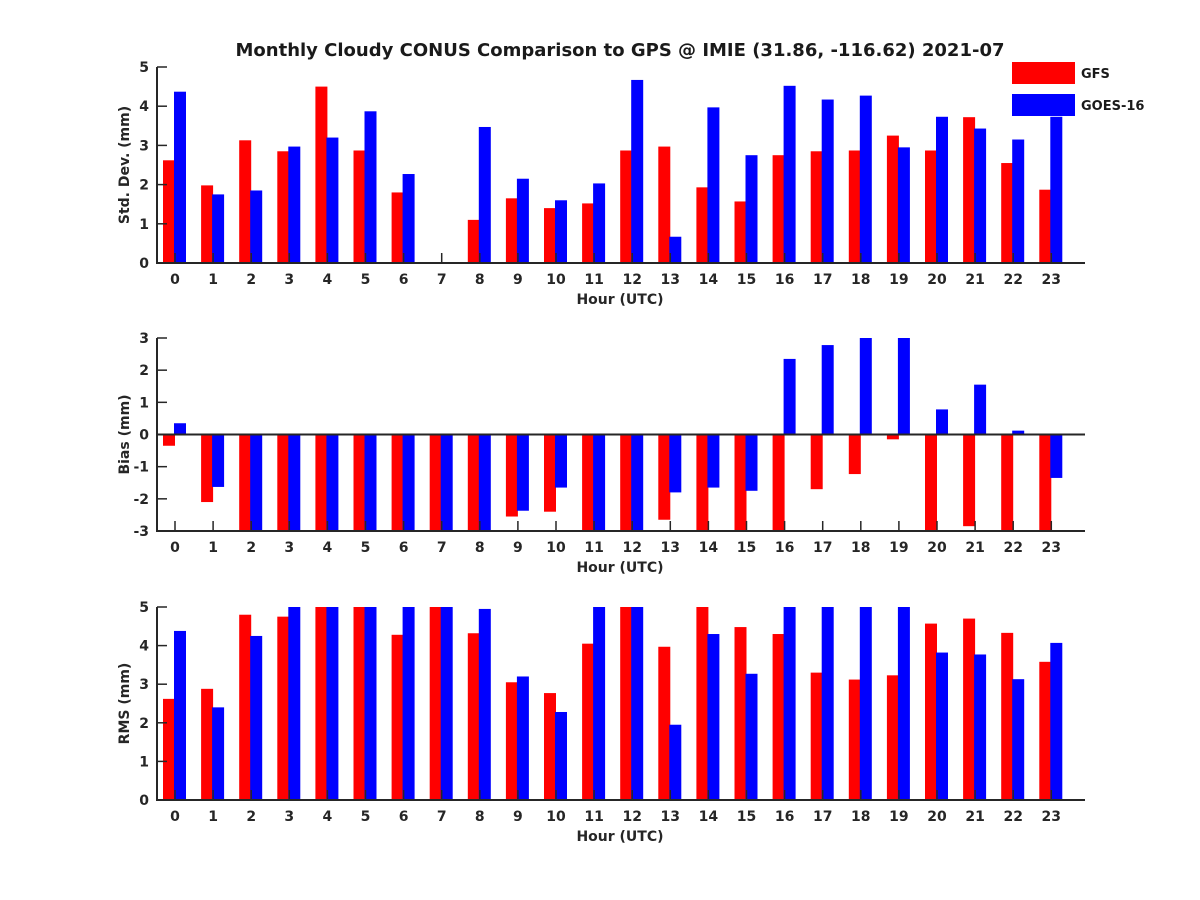 This screenshot has width=1200, height=900. I want to click on y-tick-label-bias: 3, so click(144, 339).